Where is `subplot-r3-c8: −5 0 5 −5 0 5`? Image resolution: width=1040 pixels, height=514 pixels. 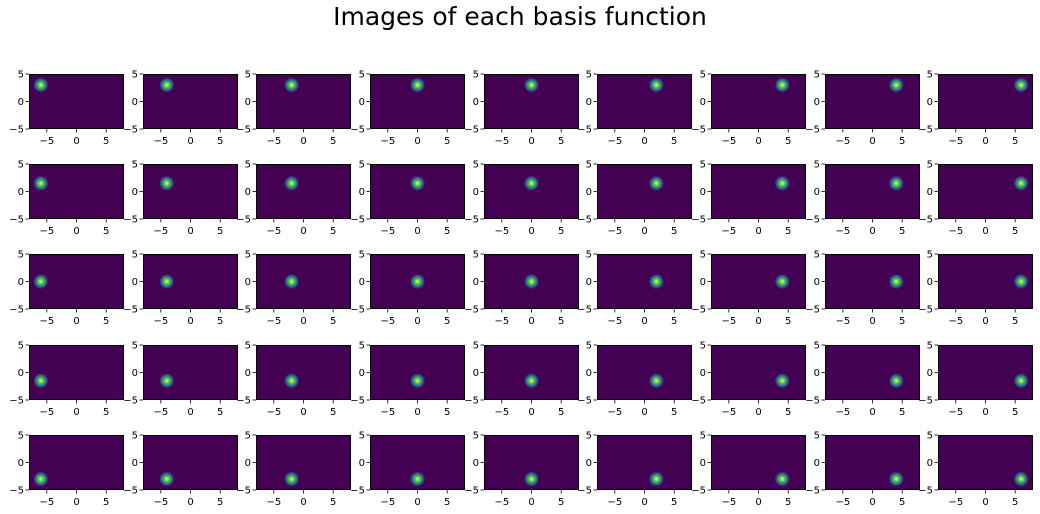 subplot-r3-c8: −5 0 5 −5 0 5 is located at coordinates (862, 288).